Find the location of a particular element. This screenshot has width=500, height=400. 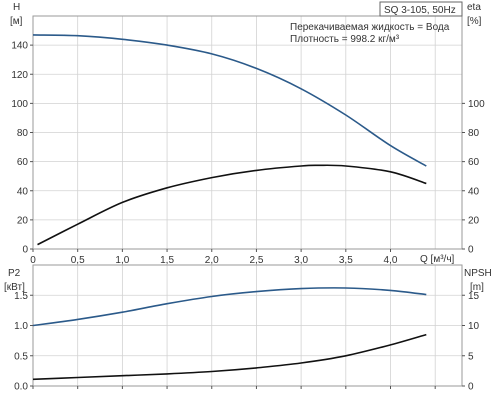

right-tick-label: 40 is located at coordinates (474, 191).